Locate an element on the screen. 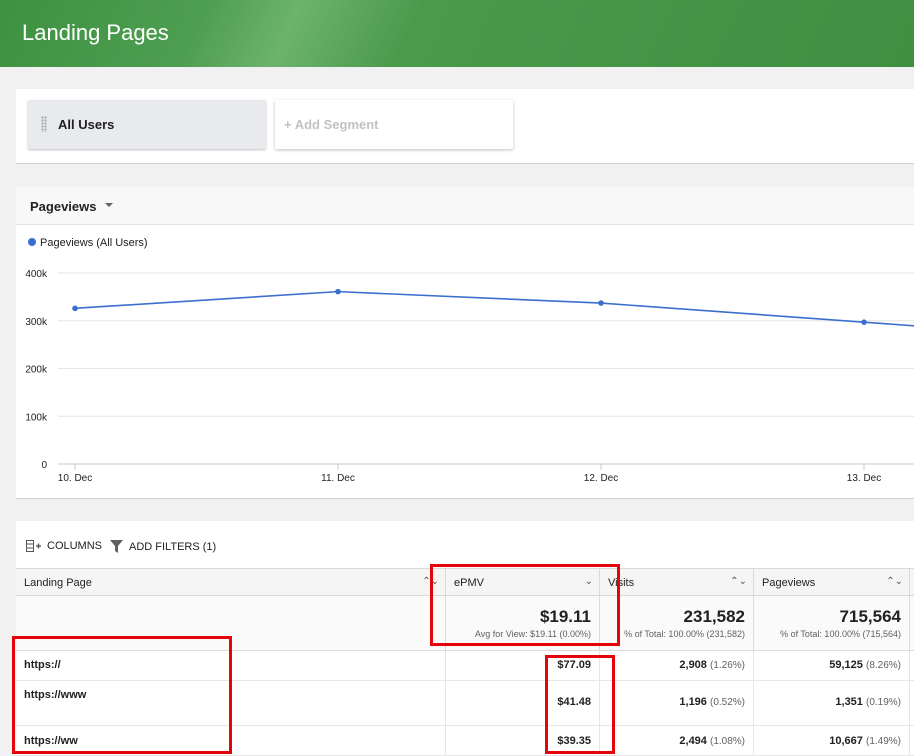  totals-cell-visits: 231,582 % of Total: 100.00% (231,582) is located at coordinates (677, 623).